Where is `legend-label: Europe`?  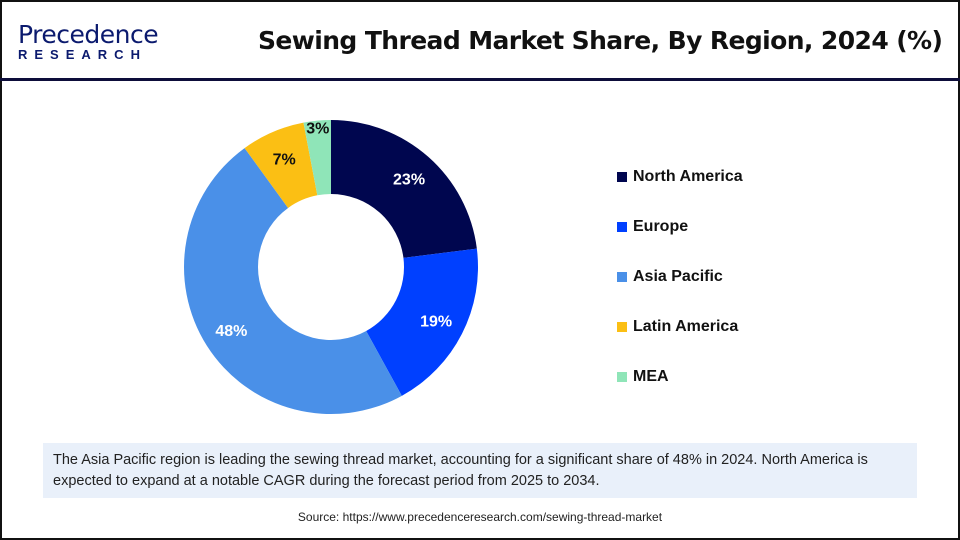 legend-label: Europe is located at coordinates (661, 226).